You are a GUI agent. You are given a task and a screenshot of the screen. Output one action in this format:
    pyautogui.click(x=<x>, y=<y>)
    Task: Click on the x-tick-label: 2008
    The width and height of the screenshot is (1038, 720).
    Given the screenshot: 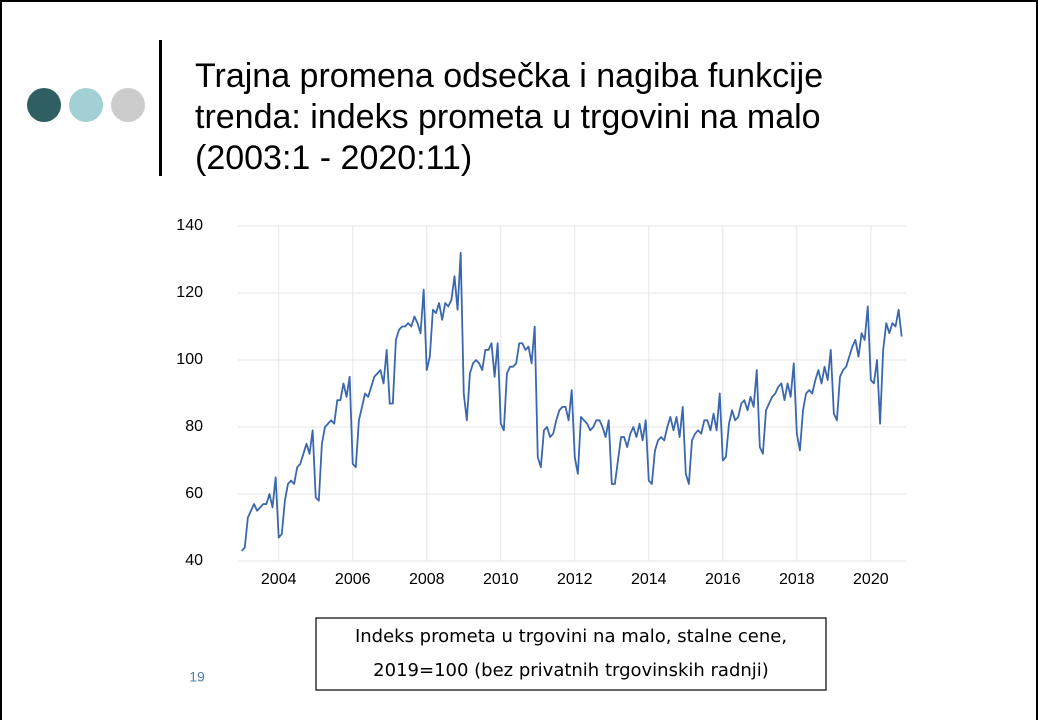 What is the action you would take?
    pyautogui.click(x=427, y=579)
    